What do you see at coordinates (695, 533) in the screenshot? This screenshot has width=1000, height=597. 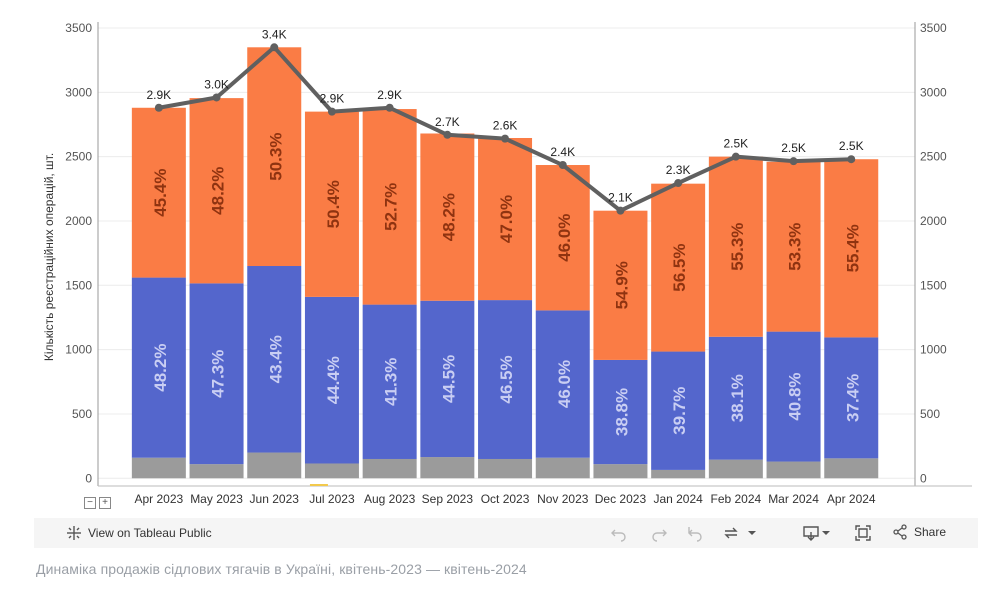 I see `revert-icon` at bounding box center [695, 533].